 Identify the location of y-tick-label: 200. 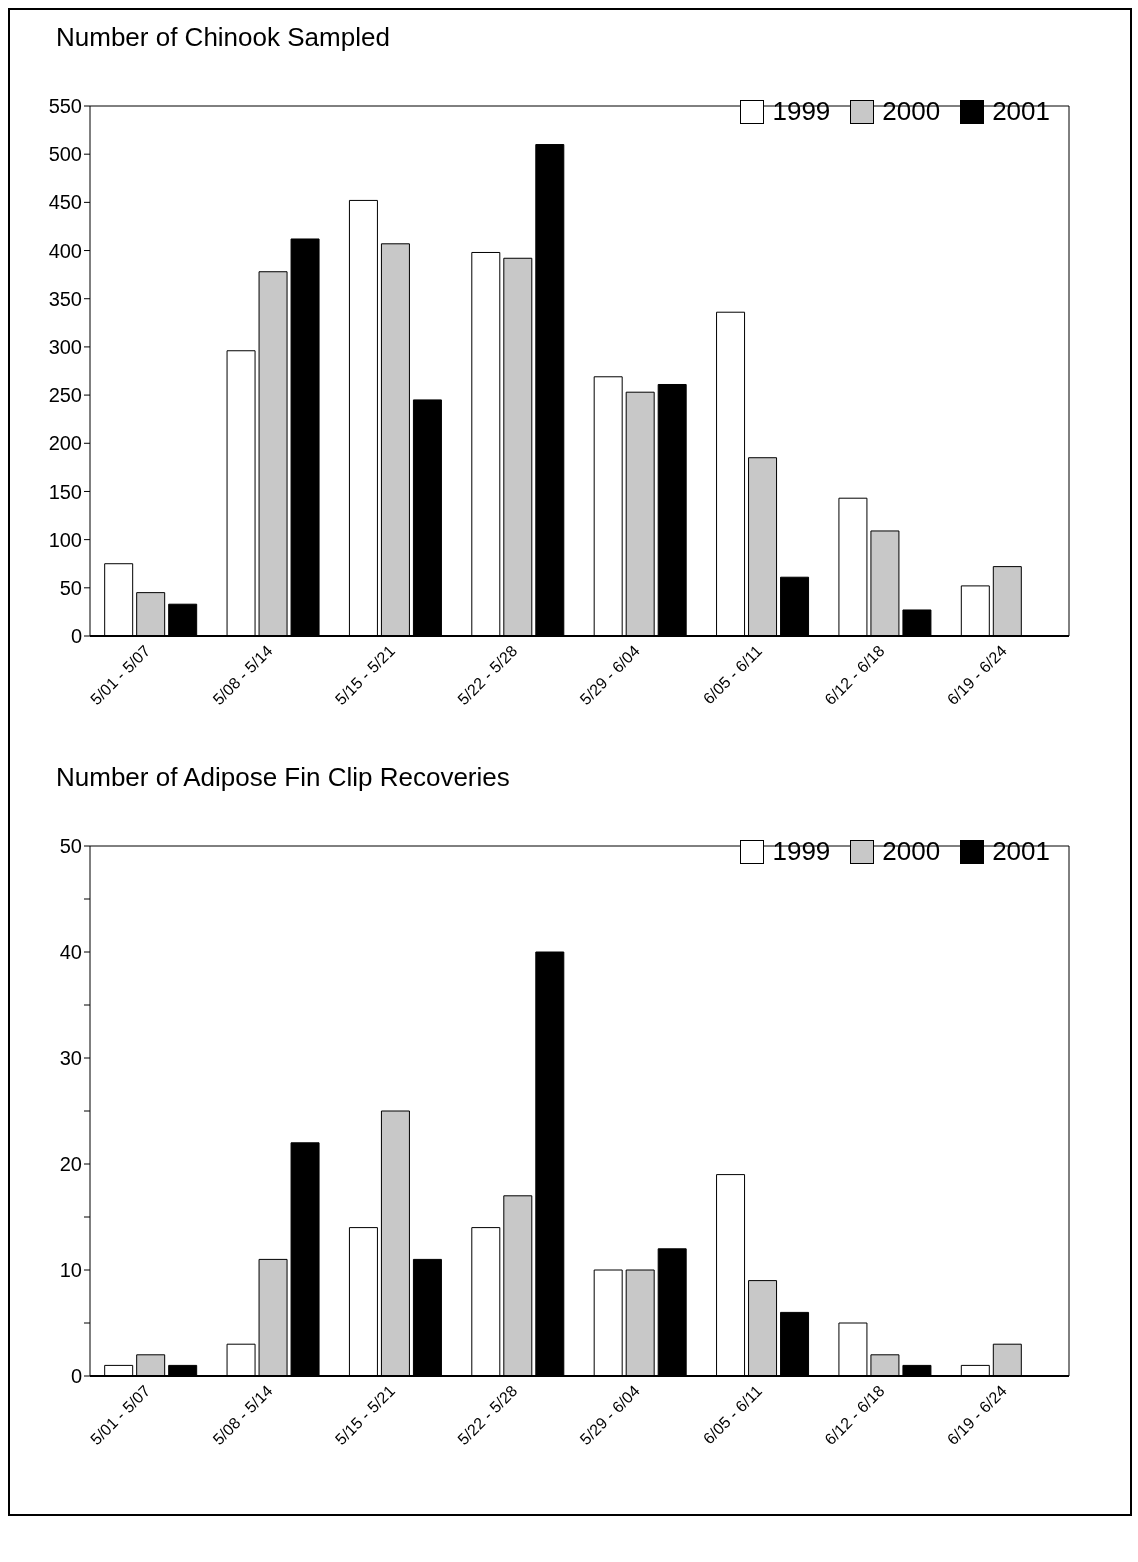
(65, 443).